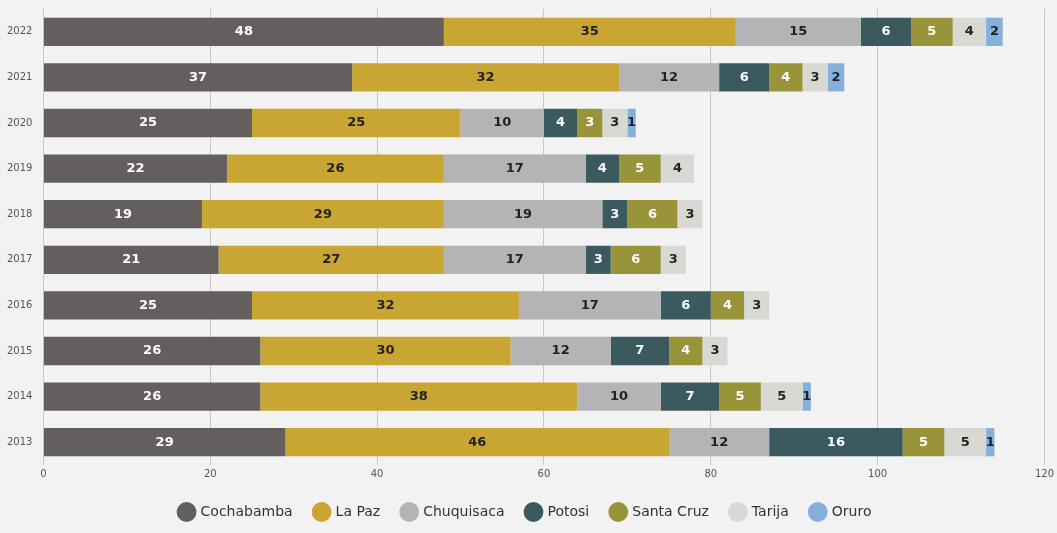 Image resolution: width=1057 pixels, height=533 pixels. Describe the element at coordinates (544, 473) in the screenshot. I see `x-tick-label: 60` at that location.